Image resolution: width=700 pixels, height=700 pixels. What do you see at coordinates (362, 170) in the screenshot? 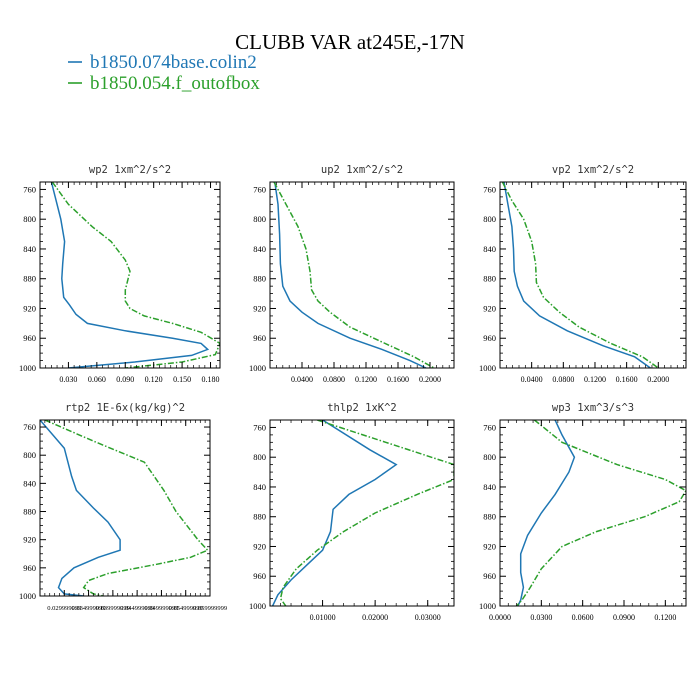
I see `panel-title: up2 1xm^2/s^2` at bounding box center [362, 170].